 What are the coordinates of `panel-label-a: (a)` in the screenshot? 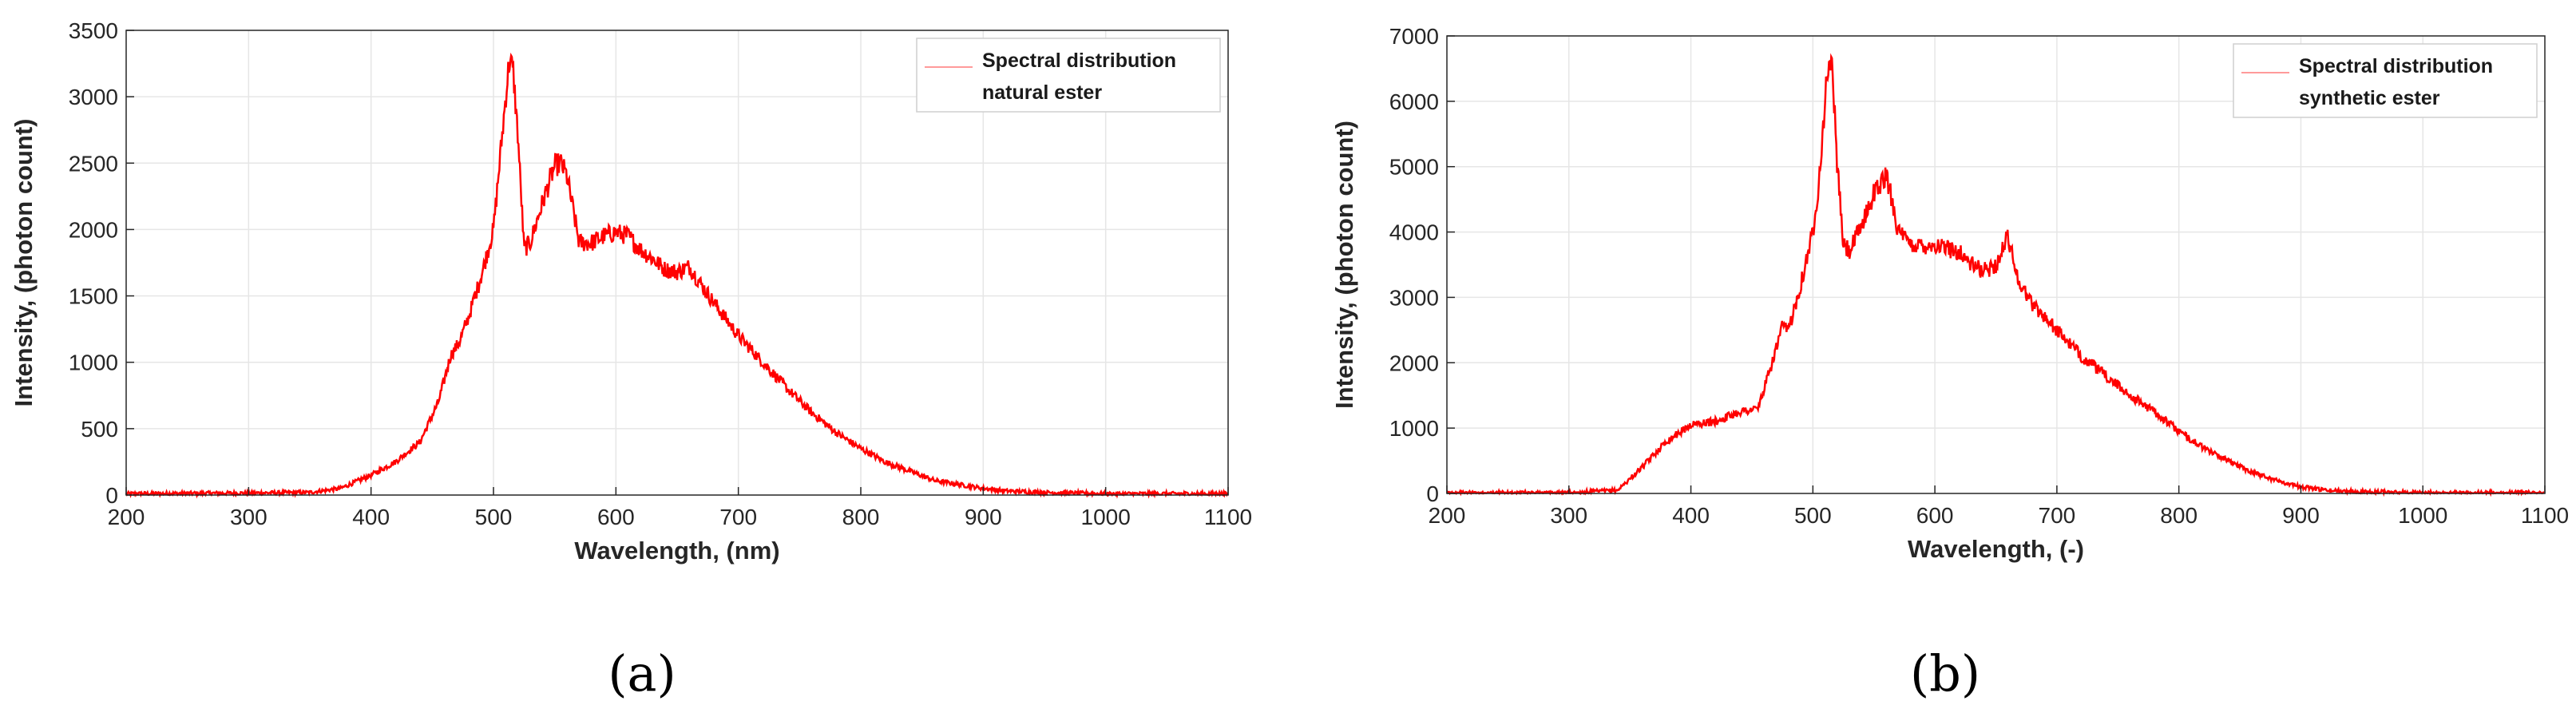 It's located at (642, 673).